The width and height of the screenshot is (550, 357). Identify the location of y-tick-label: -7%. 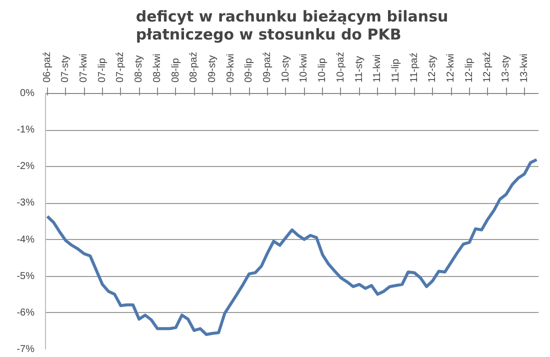
(25, 349).